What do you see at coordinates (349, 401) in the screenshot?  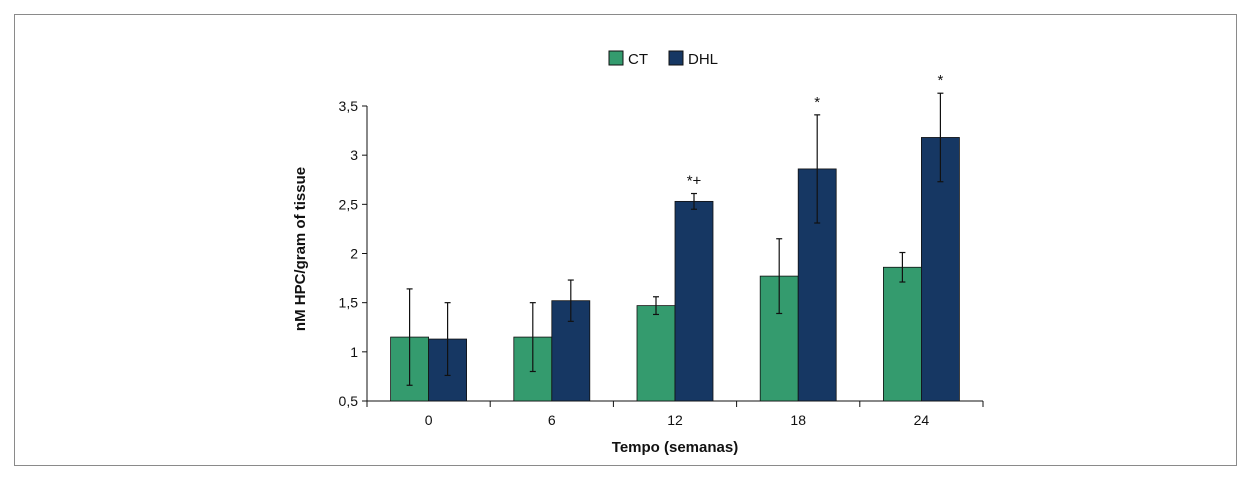 I see `y-tick-label: 0,5` at bounding box center [349, 401].